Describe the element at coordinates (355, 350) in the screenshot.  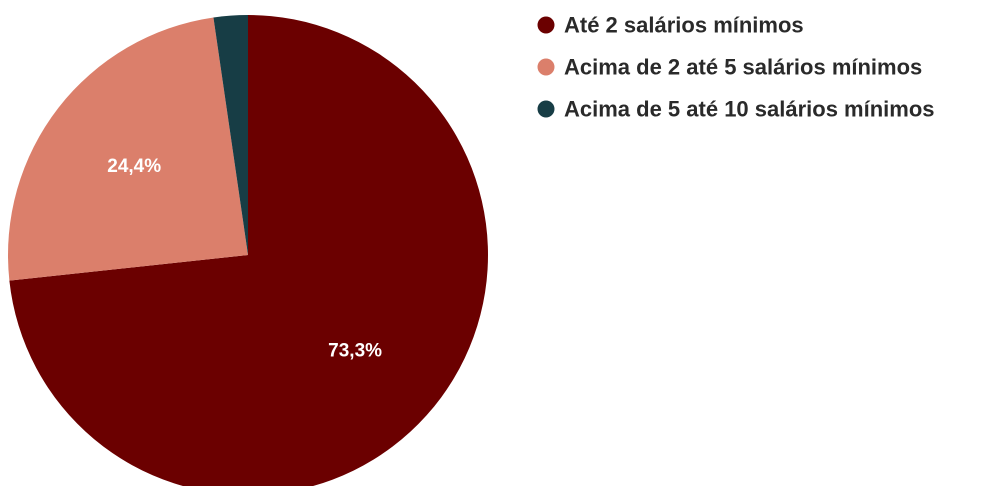
I see `slice-label-1: 73,3%` at that location.